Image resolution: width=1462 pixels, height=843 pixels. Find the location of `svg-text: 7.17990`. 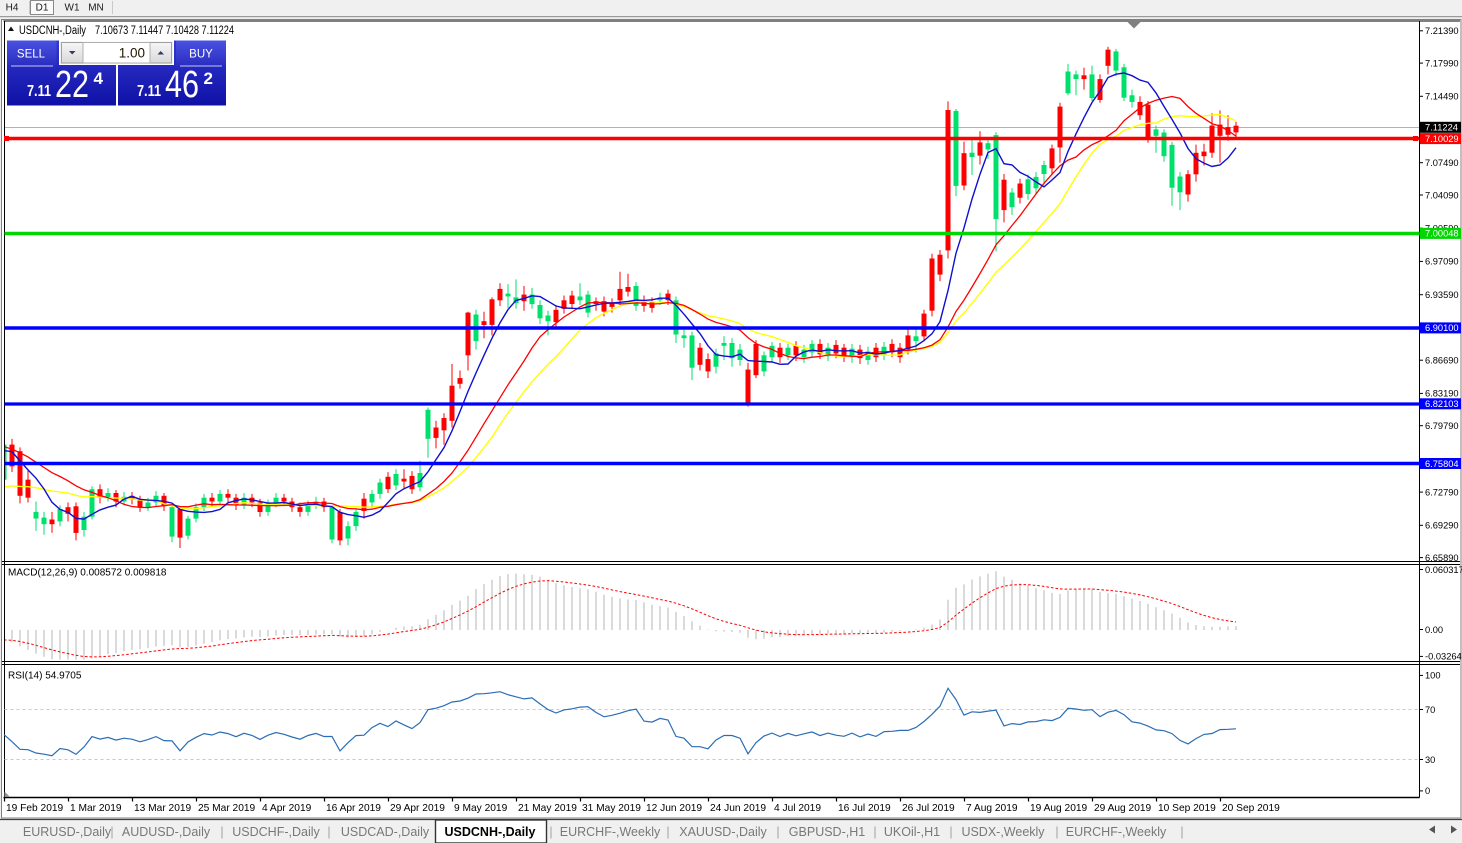

svg-text: 7.17990 is located at coordinates (1442, 63).